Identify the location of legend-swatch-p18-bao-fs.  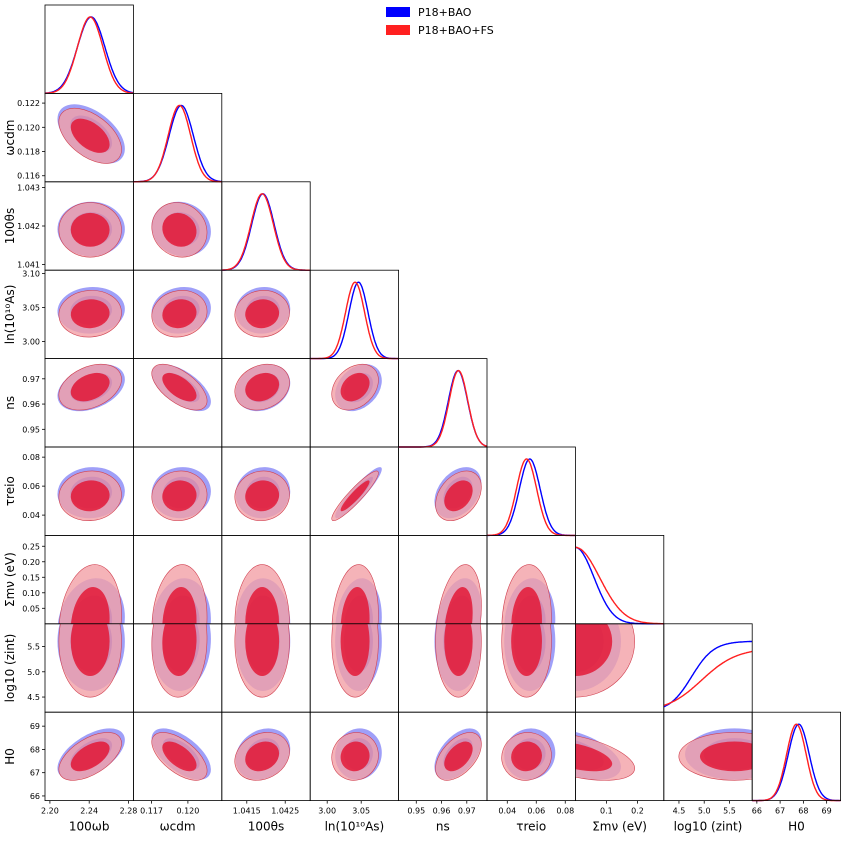
(398, 30).